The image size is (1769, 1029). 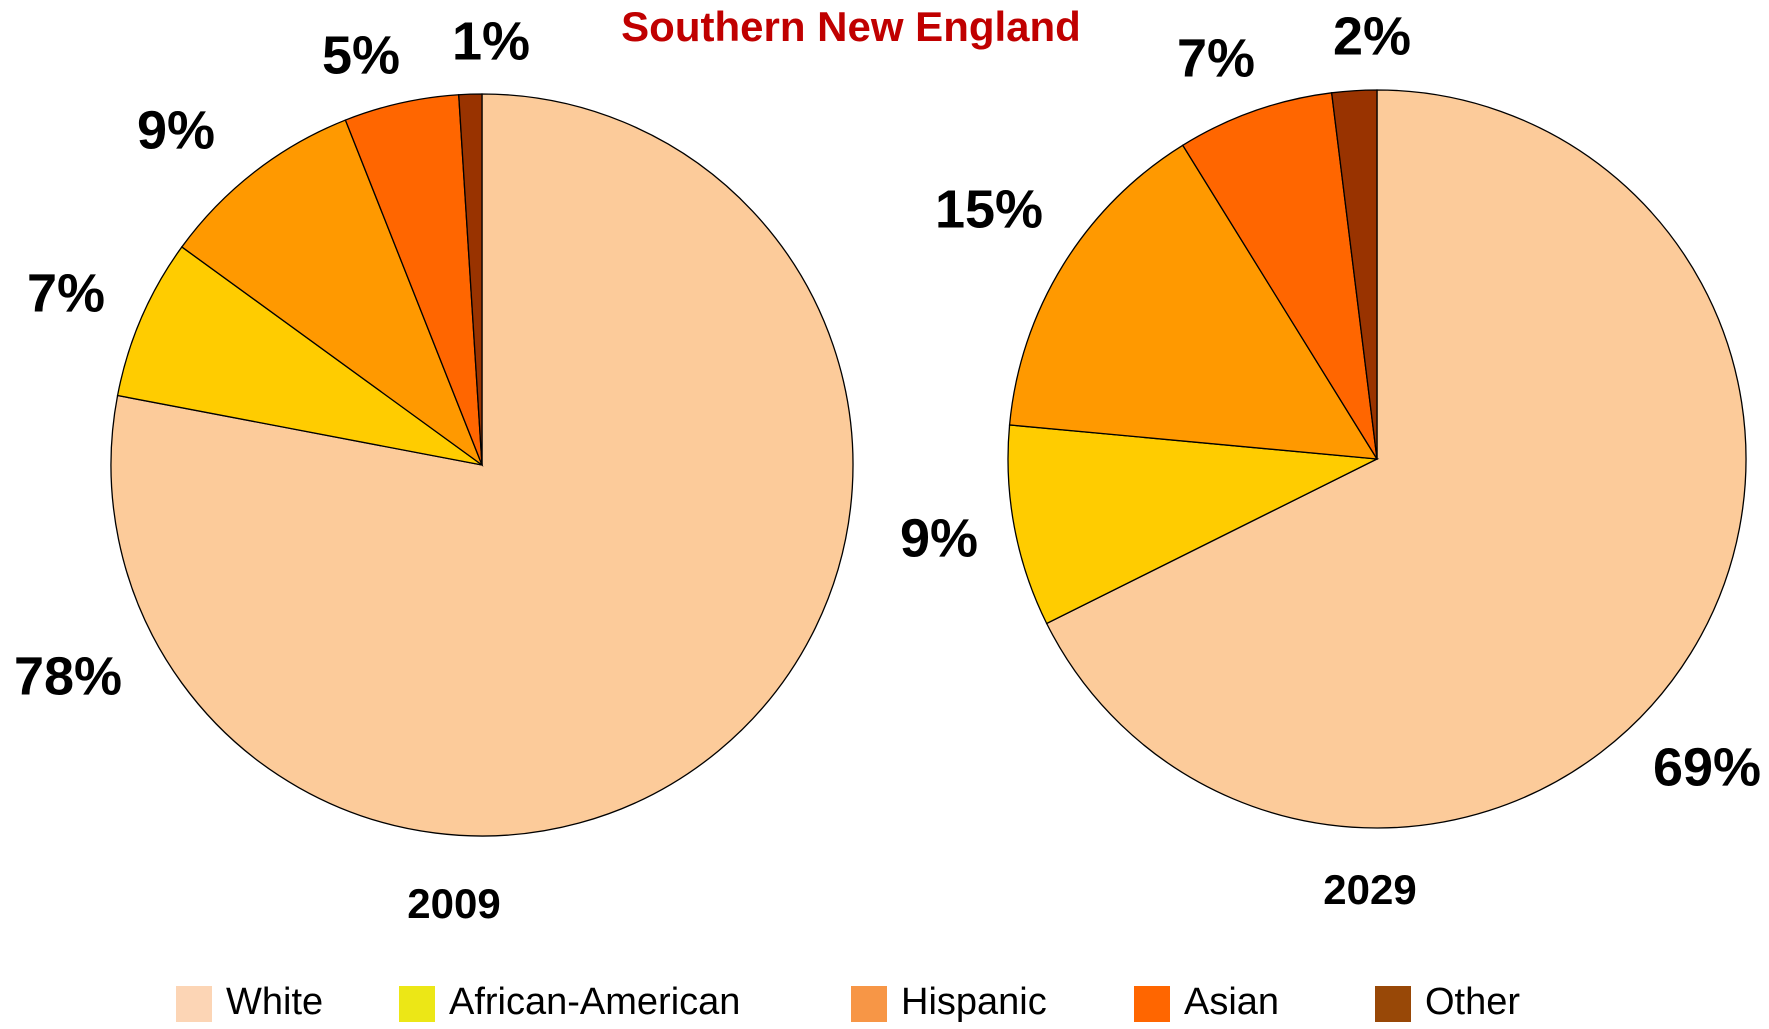 What do you see at coordinates (274, 1002) in the screenshot?
I see `legend-label: White` at bounding box center [274, 1002].